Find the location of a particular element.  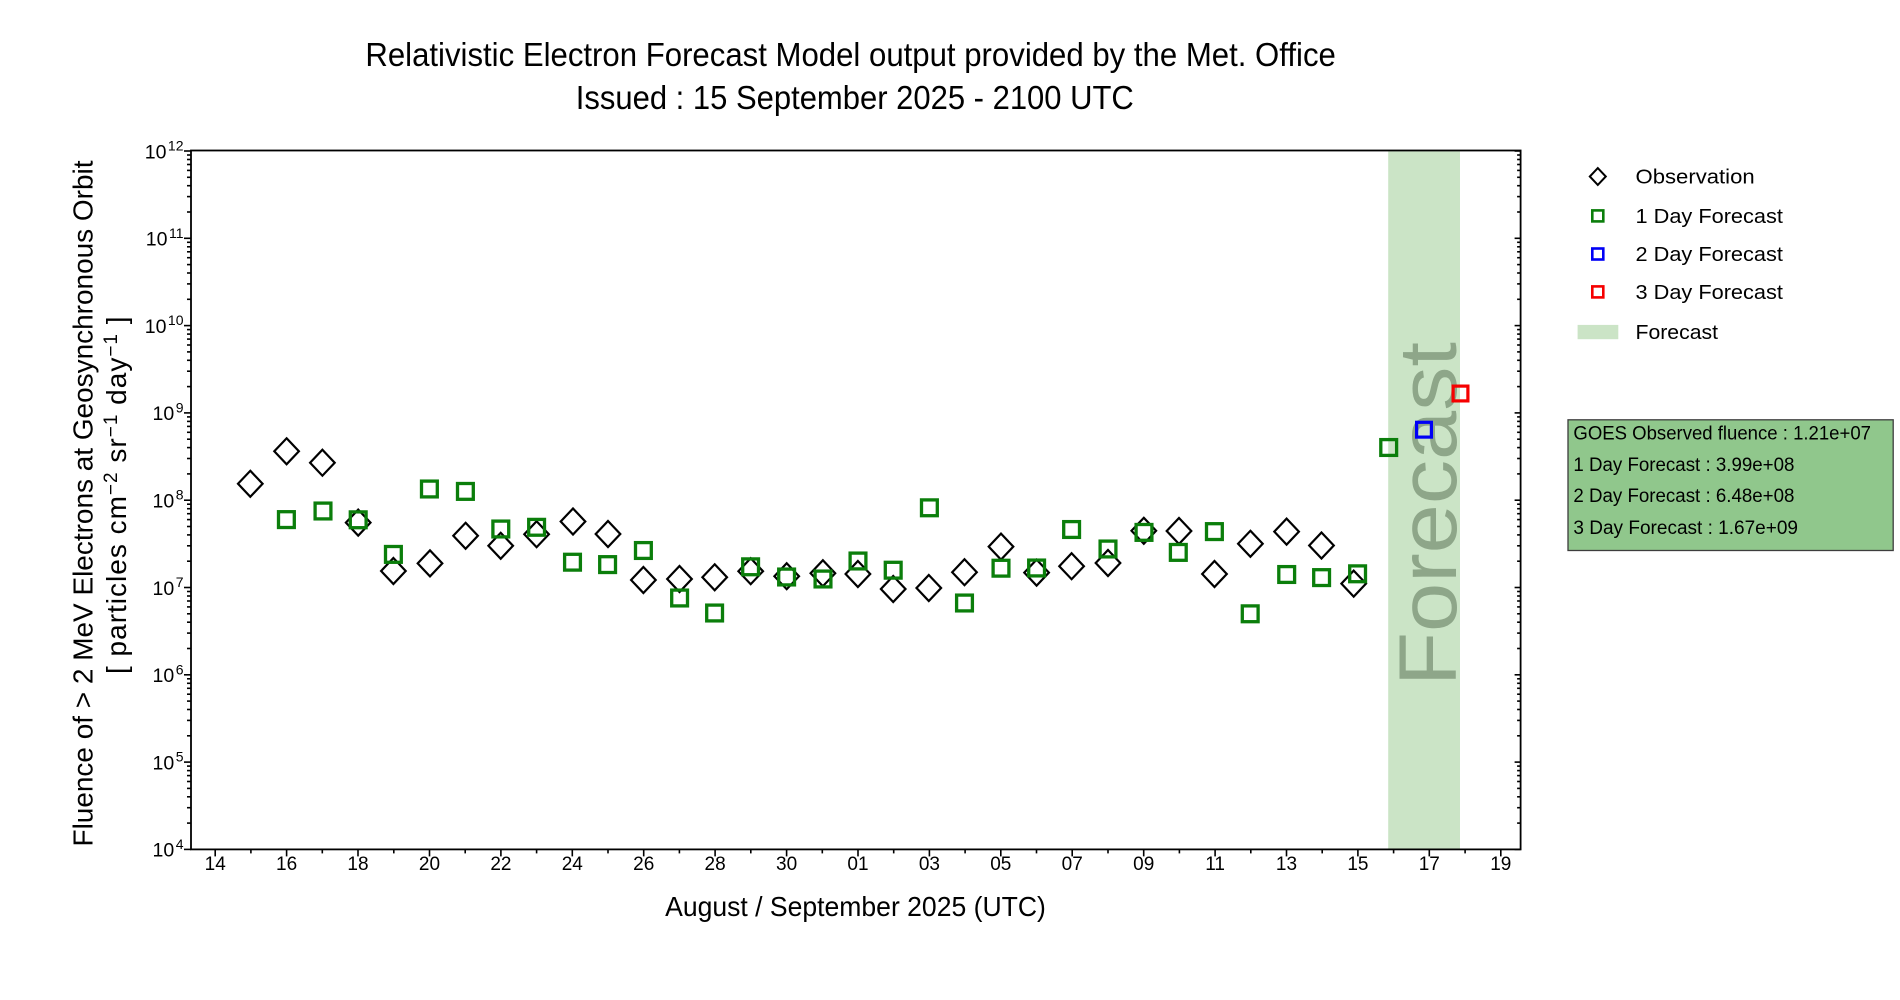

svg-text: 01 is located at coordinates (857, 864).